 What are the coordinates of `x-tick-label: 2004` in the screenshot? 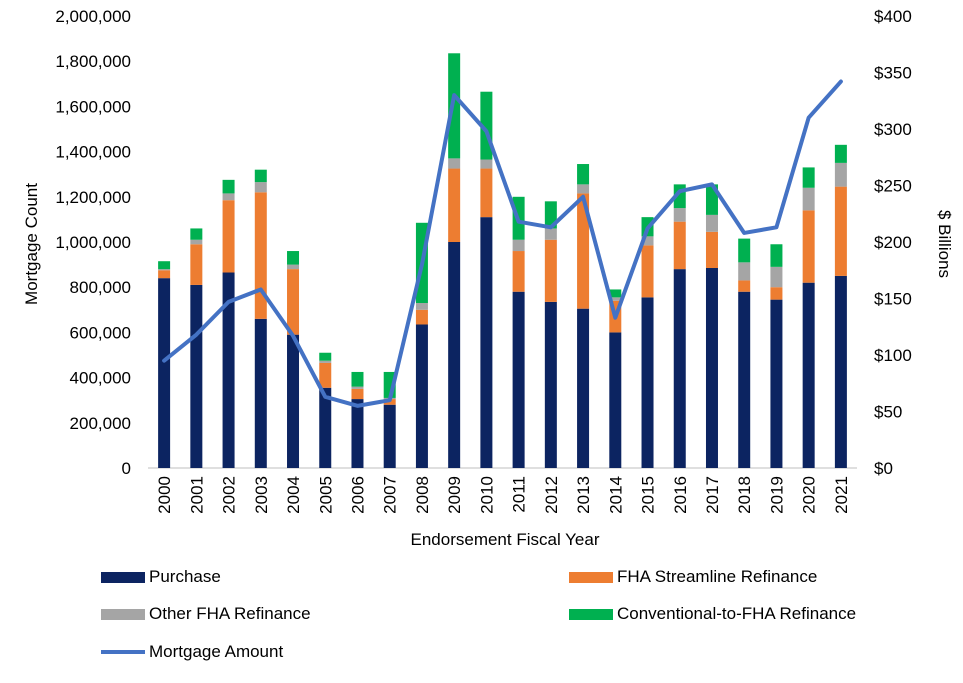 It's located at (293, 495).